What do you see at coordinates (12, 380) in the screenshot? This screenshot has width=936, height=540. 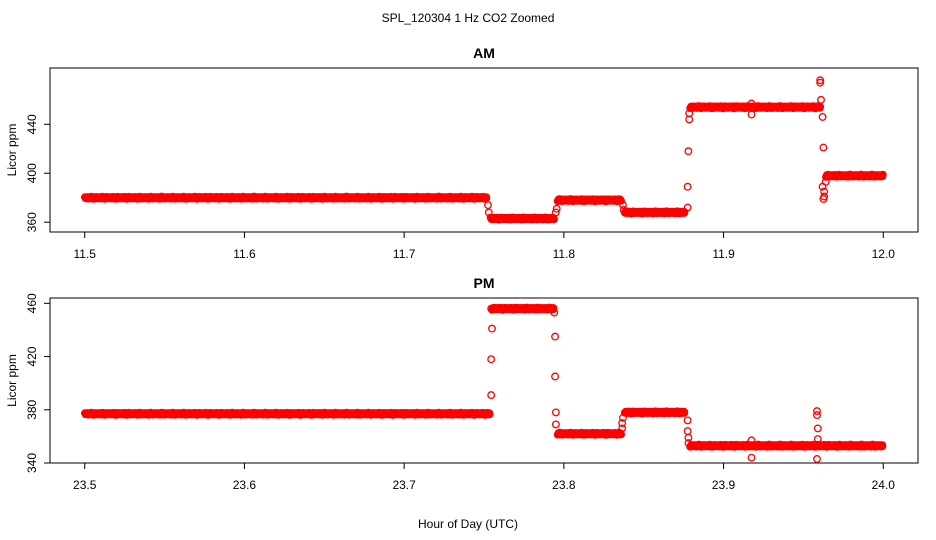 I see `y-axis-label-pm: Licor ppm` at bounding box center [12, 380].